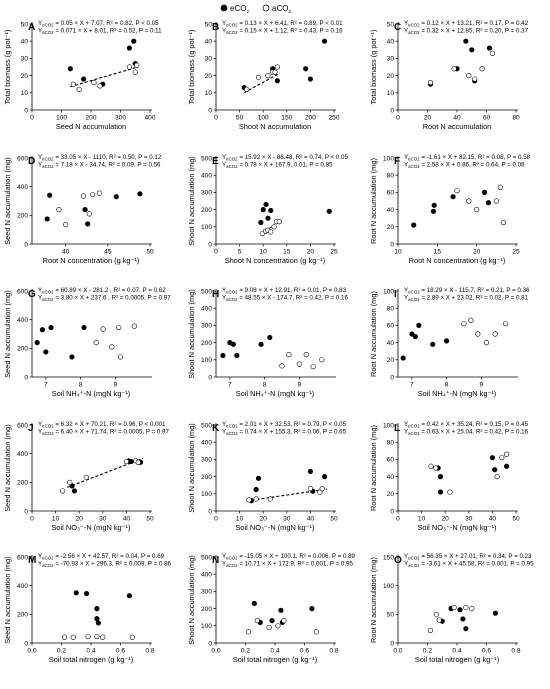 The image size is (550, 689). I want to click on y-tick-label-k: 200, so click(206, 477).